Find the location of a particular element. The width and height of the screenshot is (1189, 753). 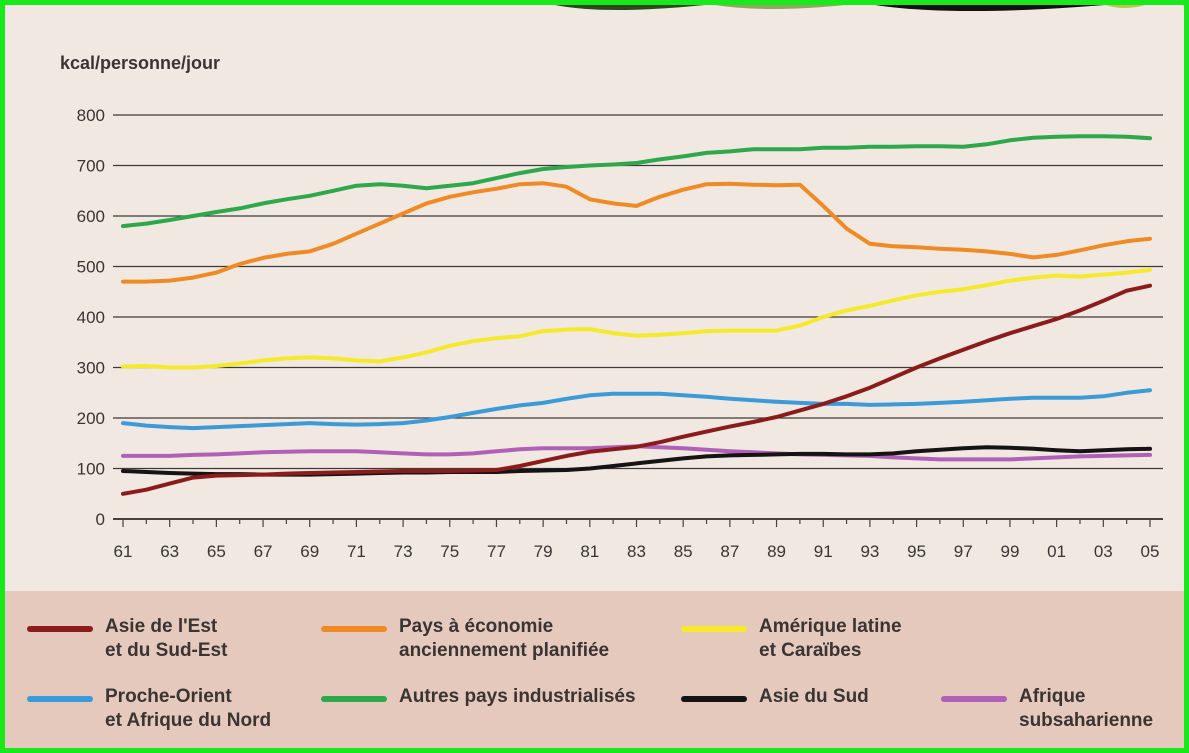

y-tick-label: 400 is located at coordinates (91, 317).